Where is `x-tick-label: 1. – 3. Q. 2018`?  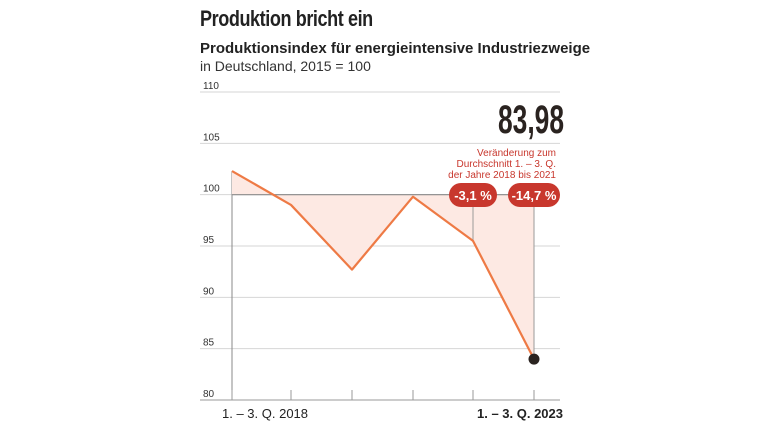
x-tick-label: 1. – 3. Q. 2018 is located at coordinates (265, 413).